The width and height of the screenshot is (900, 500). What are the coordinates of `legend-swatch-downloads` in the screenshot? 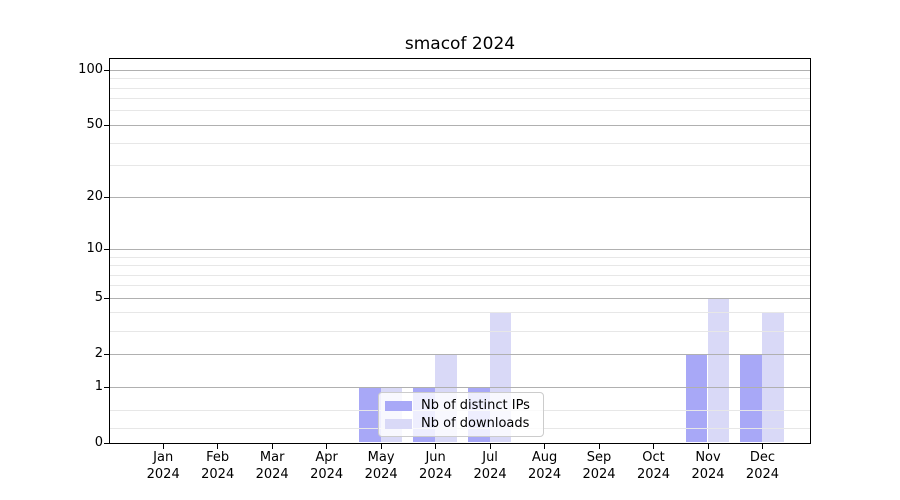 It's located at (398, 423).